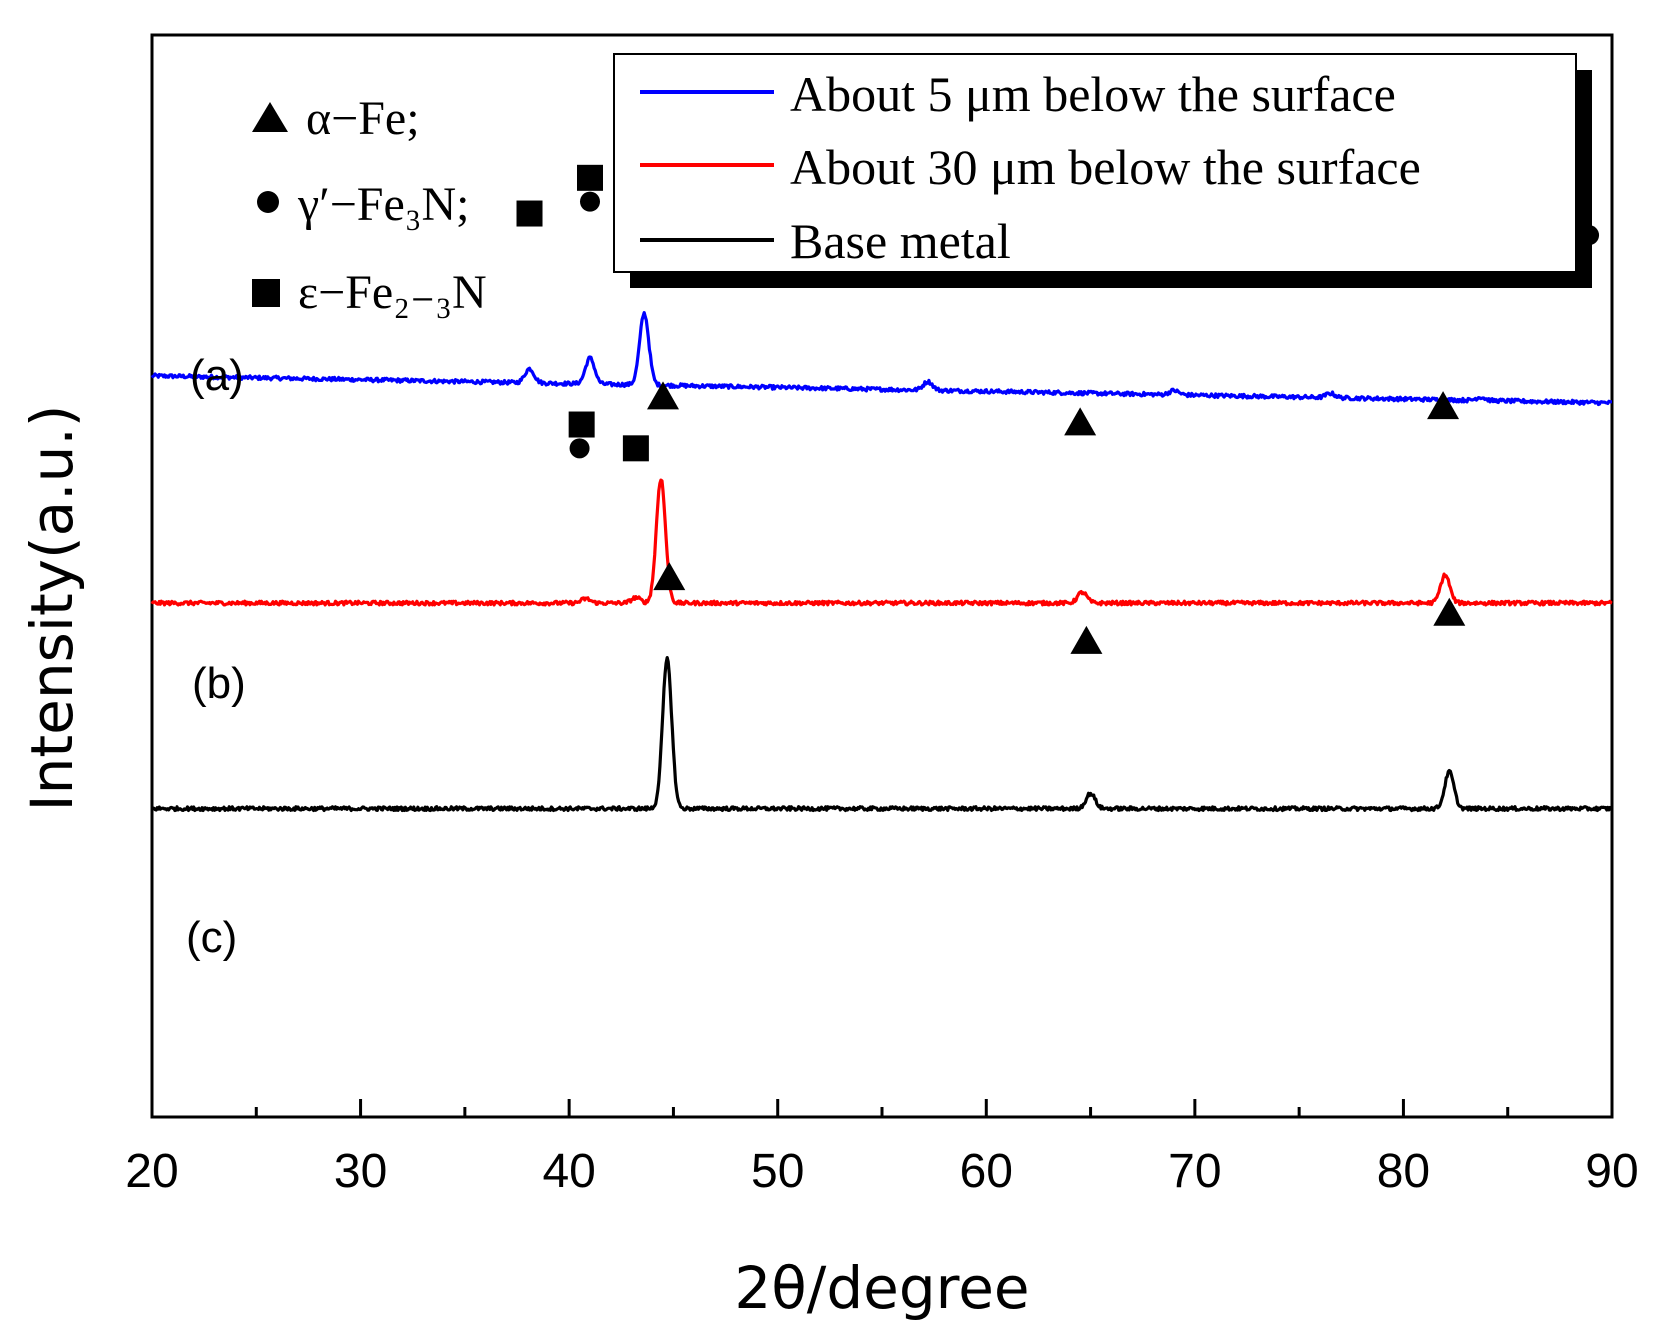 This screenshot has height=1326, width=1656. Describe the element at coordinates (986, 1171) in the screenshot. I see `x-tick-label: 60` at that location.